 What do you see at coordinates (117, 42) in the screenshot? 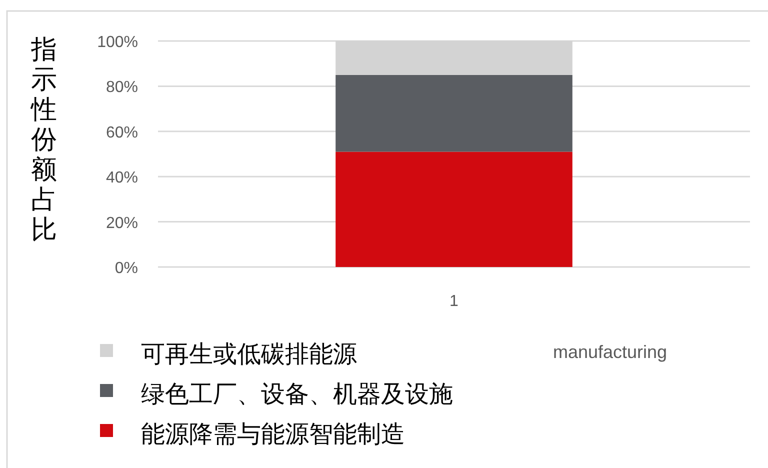
I see `y-tick-label: 100%` at bounding box center [117, 42].